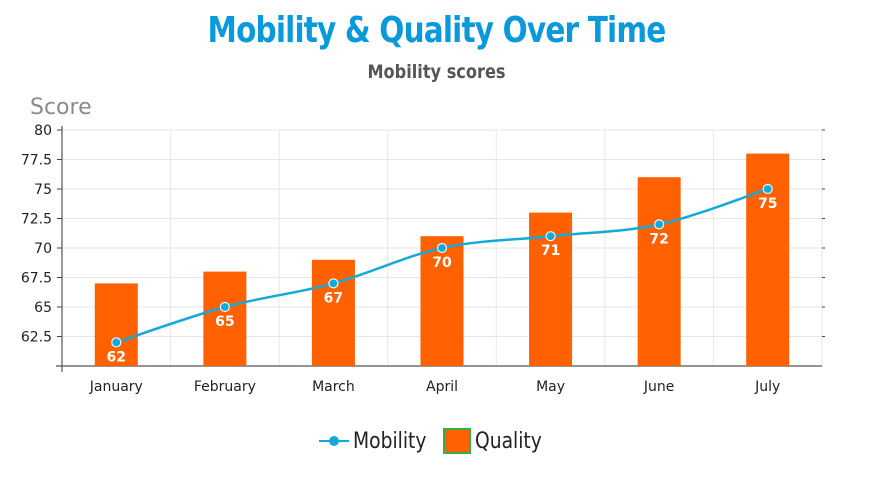 The height and width of the screenshot is (490, 873). Describe the element at coordinates (333, 283) in the screenshot. I see `point-mobility-march` at that location.